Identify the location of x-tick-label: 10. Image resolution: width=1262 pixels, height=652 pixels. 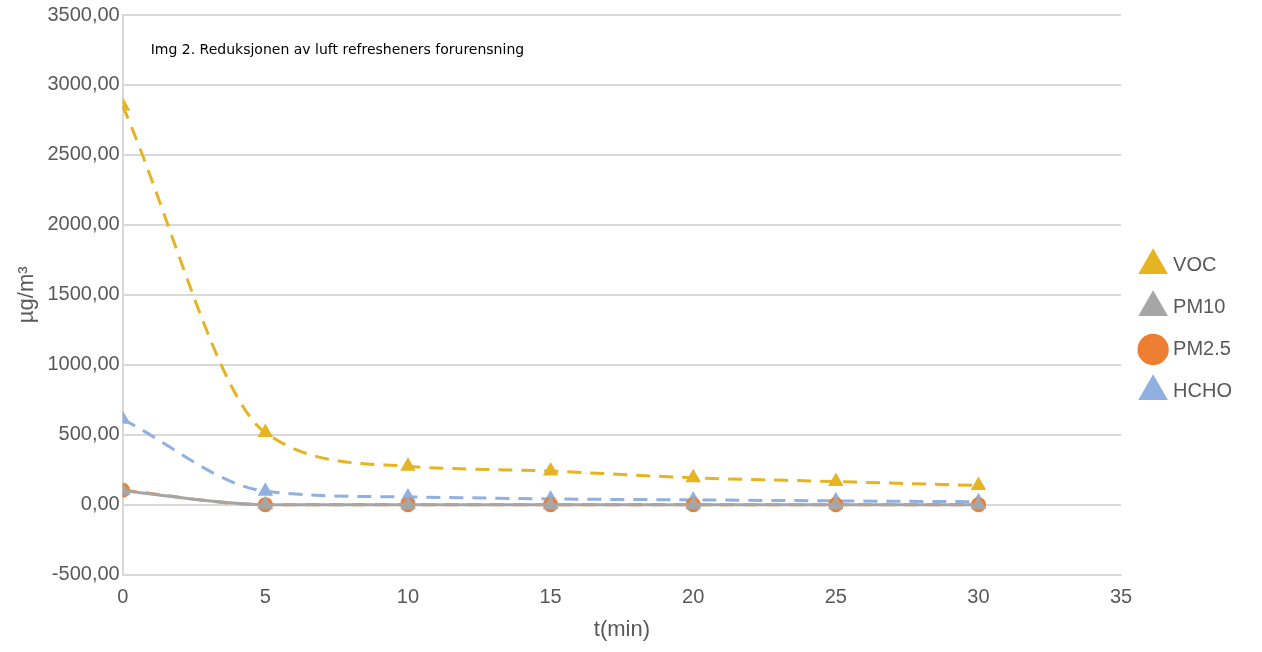
(408, 596).